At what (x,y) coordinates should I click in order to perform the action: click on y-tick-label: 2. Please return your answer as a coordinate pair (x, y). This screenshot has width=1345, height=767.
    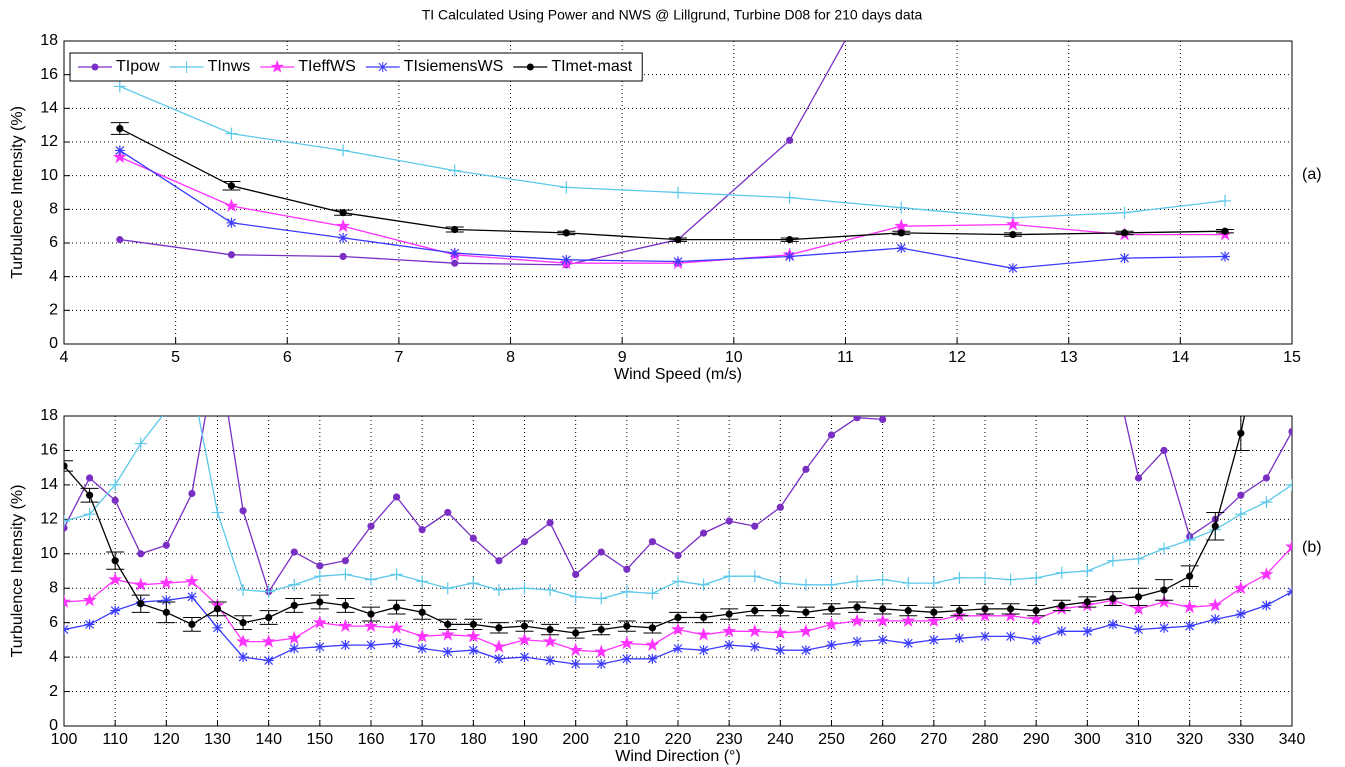
    Looking at the image, I should click on (53, 691).